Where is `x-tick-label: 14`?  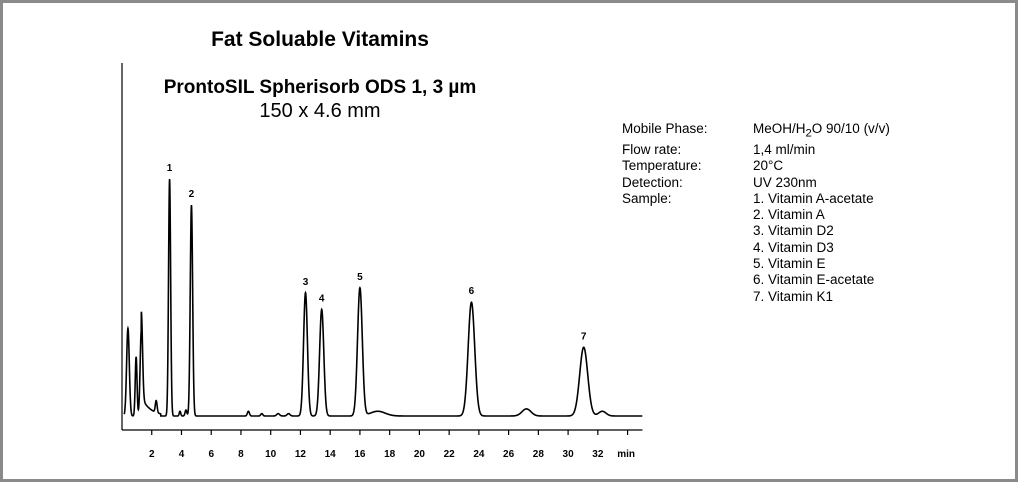
x-tick-label: 14 is located at coordinates (331, 454).